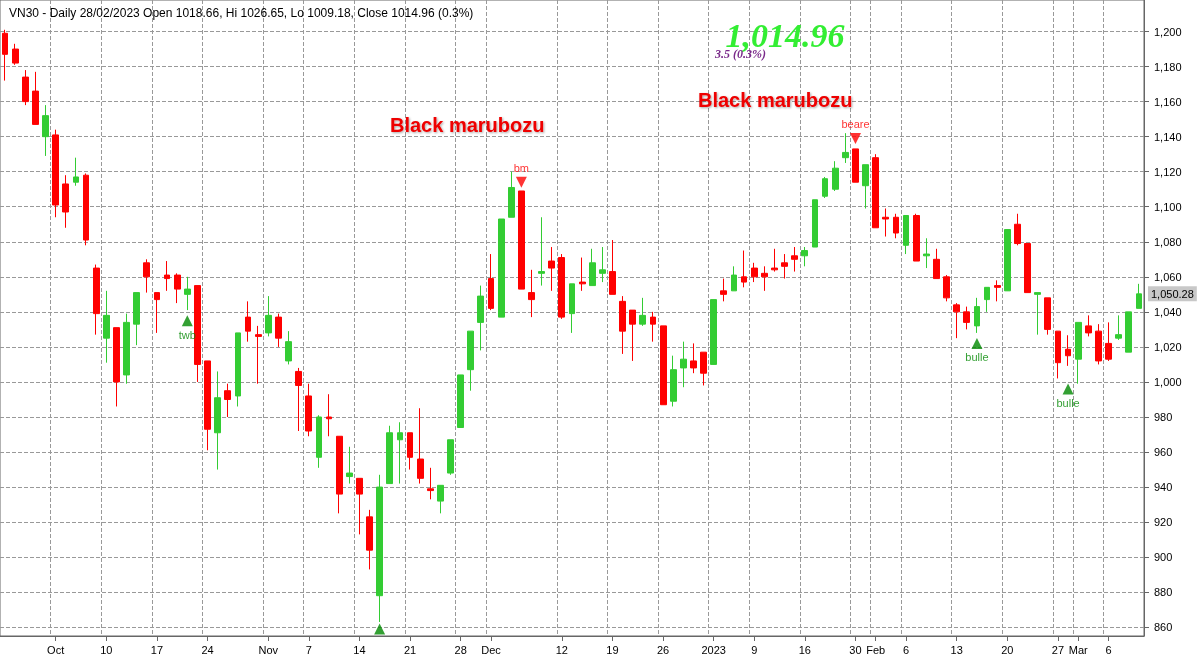 This screenshot has height=656, width=1200. What do you see at coordinates (1163, 416) in the screenshot?
I see `y-tick-label: 980` at bounding box center [1163, 416].